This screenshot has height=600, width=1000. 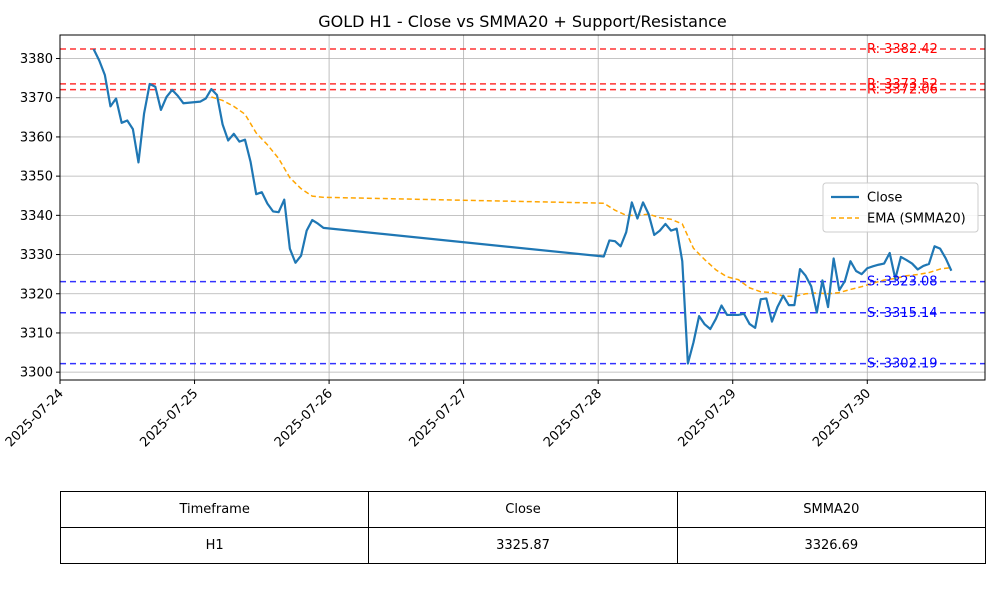 I want to click on y-tick-label: 3350, so click(x=36, y=177).